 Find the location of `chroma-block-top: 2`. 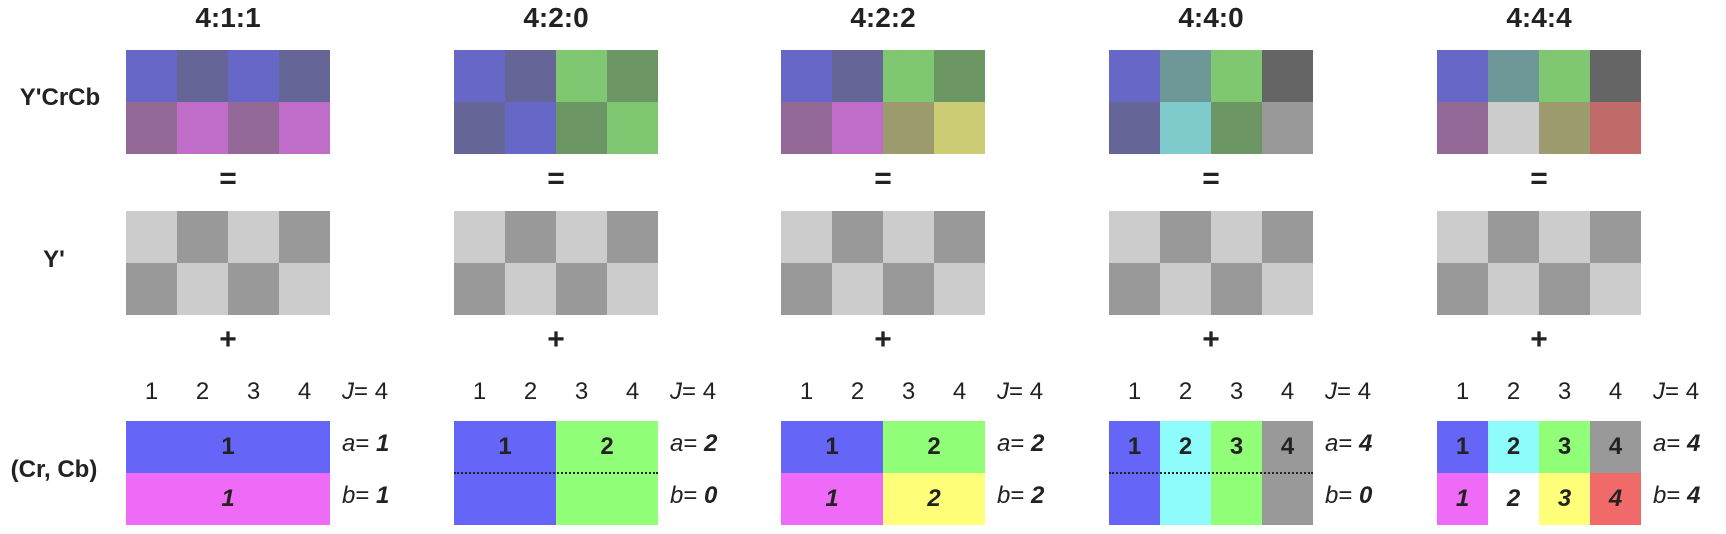

chroma-block-top: 2 is located at coordinates (934, 447).